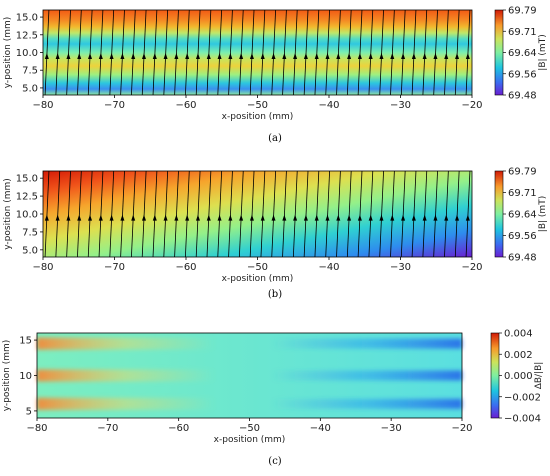 This screenshot has width=550, height=476. I want to click on y-tick-label: 7.5, so click(30, 232).